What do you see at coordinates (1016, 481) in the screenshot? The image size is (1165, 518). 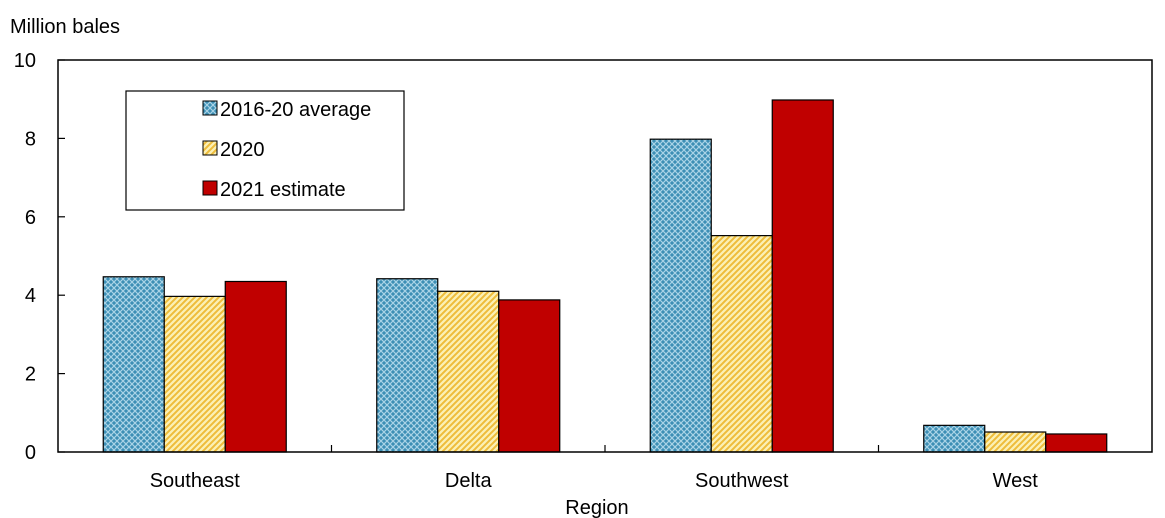 I see `x-category-label: West` at bounding box center [1016, 481].